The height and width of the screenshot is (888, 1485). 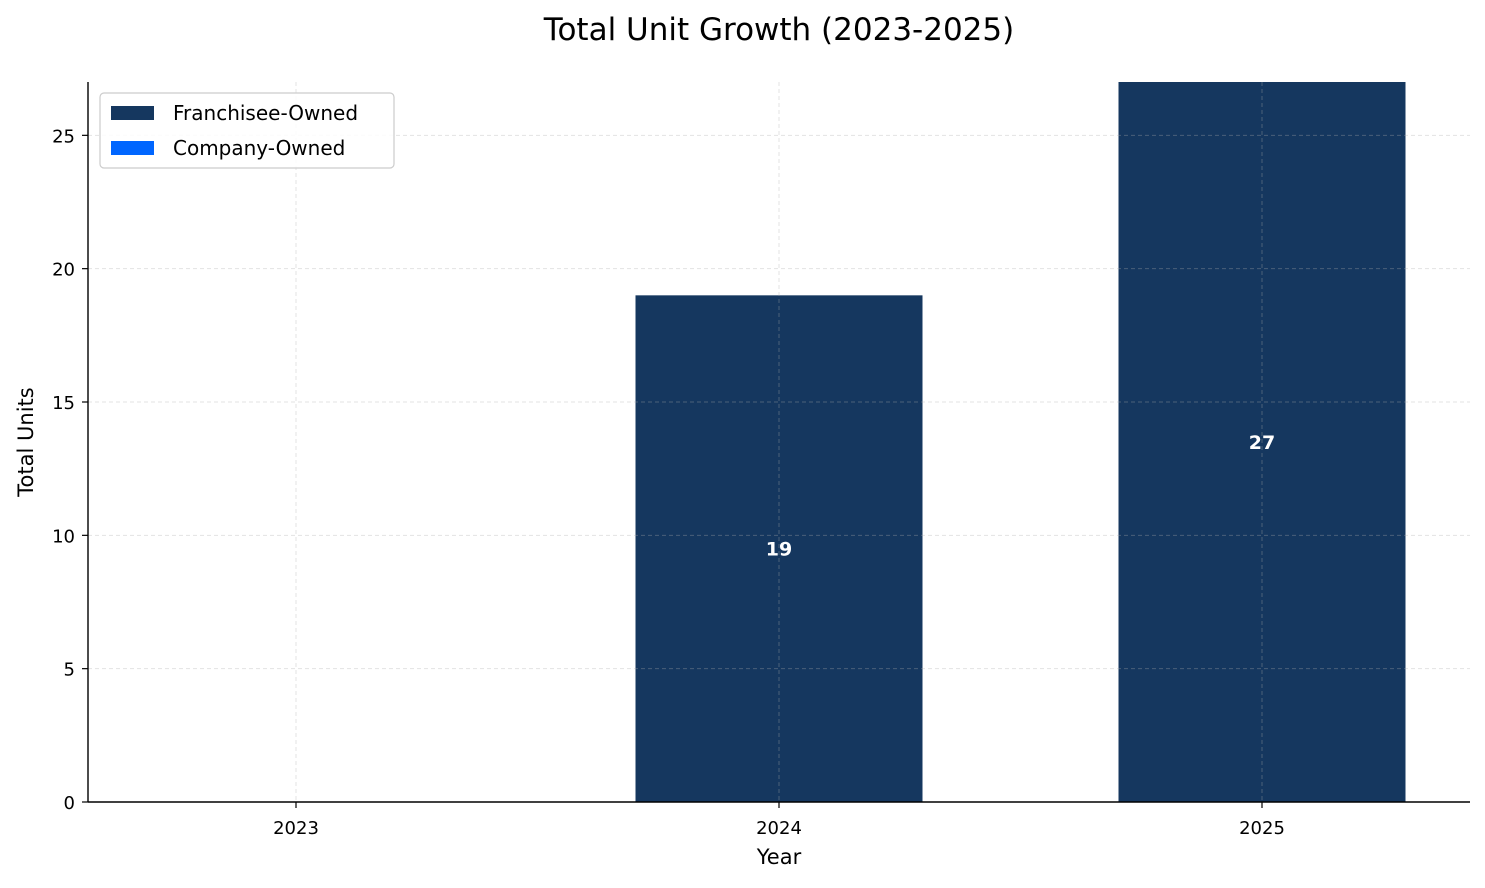 What do you see at coordinates (779, 828) in the screenshot?
I see `x-tick-label: 2024` at bounding box center [779, 828].